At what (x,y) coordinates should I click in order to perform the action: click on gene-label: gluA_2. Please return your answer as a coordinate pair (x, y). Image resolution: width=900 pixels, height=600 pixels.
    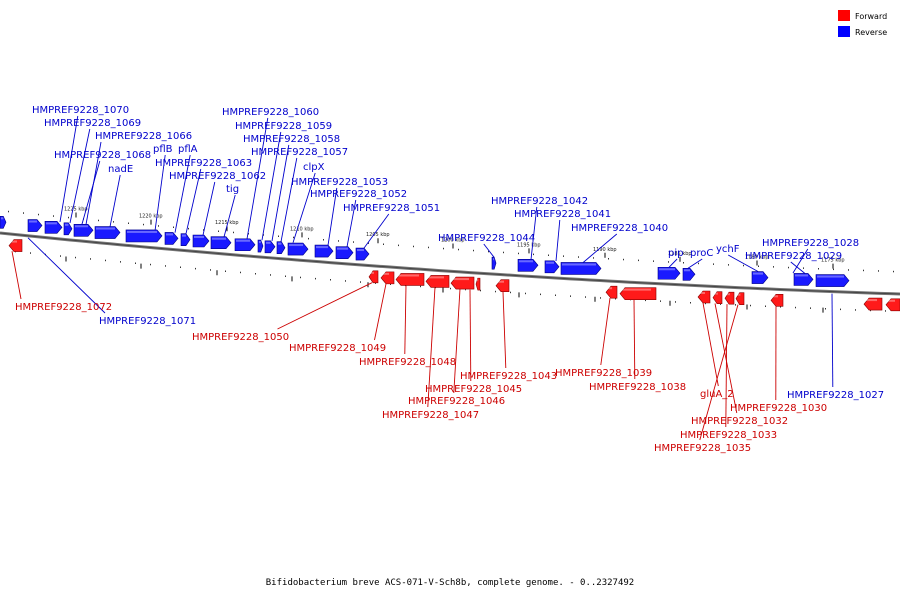
    Looking at the image, I should click on (717, 394).